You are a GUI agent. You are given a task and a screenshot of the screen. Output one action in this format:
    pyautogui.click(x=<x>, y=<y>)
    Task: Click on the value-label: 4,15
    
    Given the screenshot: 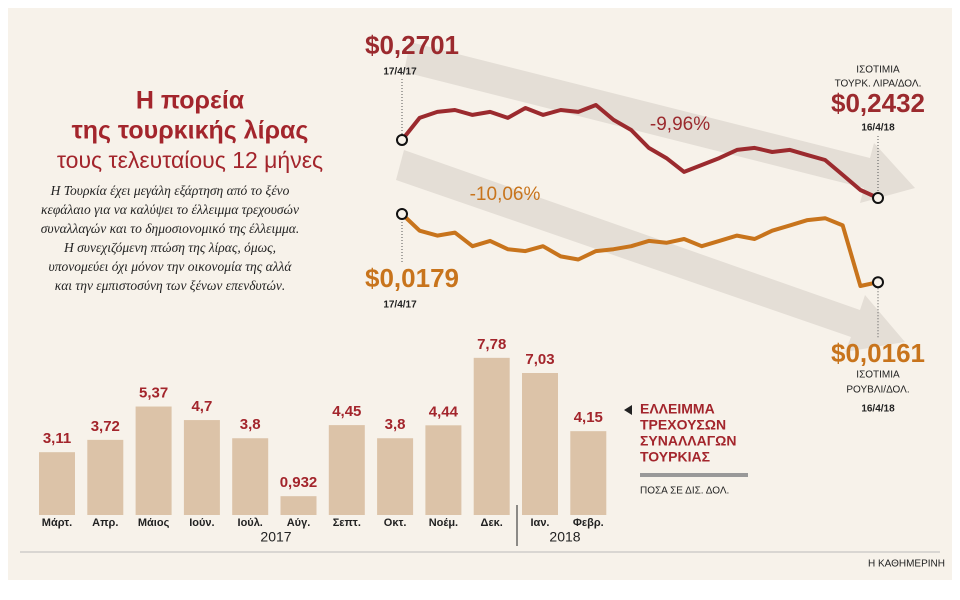 What is the action you would take?
    pyautogui.click(x=588, y=417)
    